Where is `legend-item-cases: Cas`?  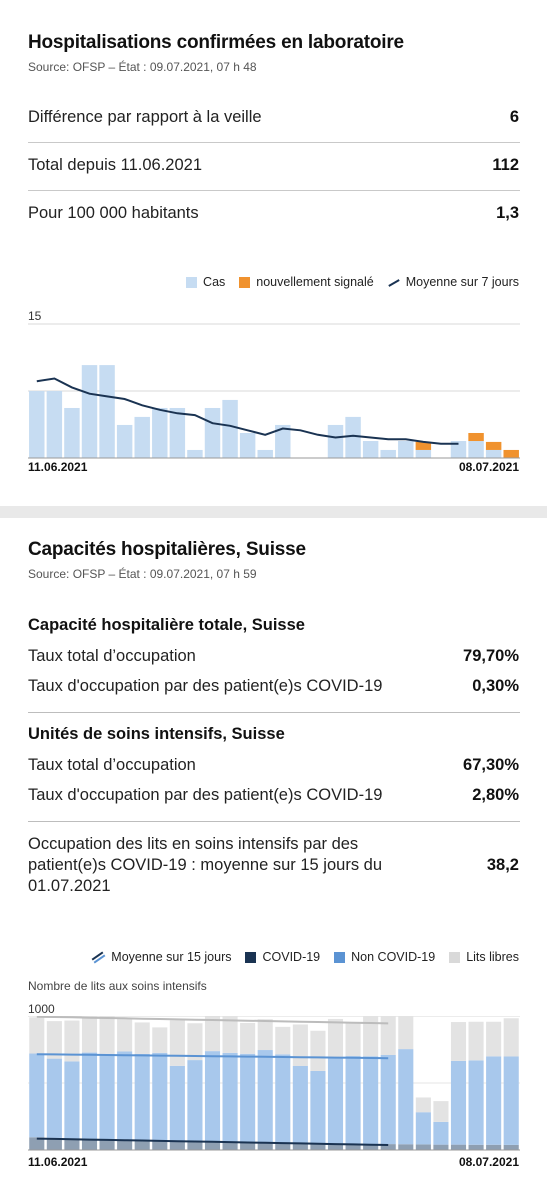 legend-item-cases: Cas is located at coordinates (205, 282).